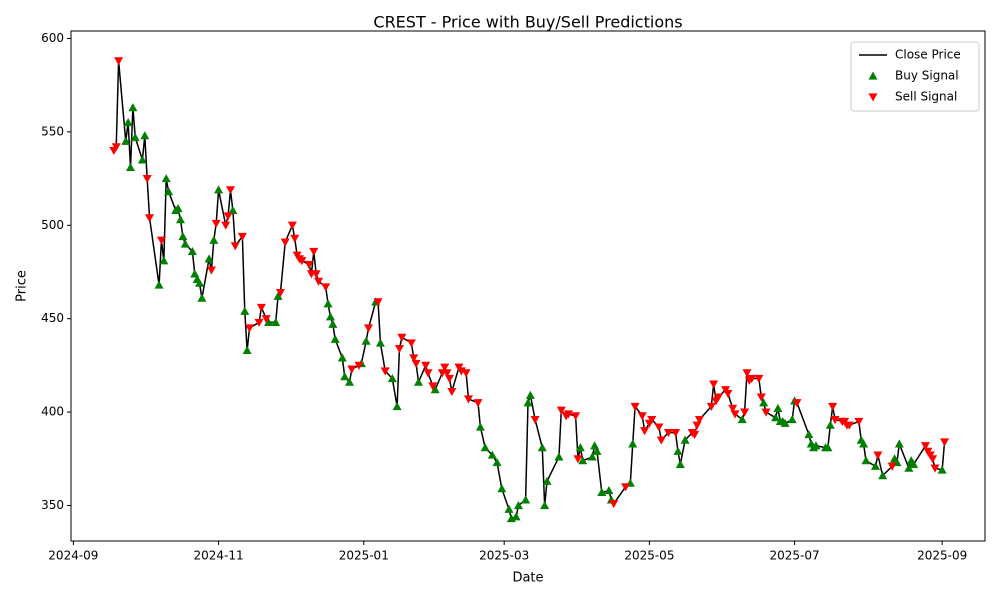 Image resolution: width=1000 pixels, height=600 pixels. Describe the element at coordinates (527, 578) in the screenshot. I see `x-axis-label: Date` at that location.